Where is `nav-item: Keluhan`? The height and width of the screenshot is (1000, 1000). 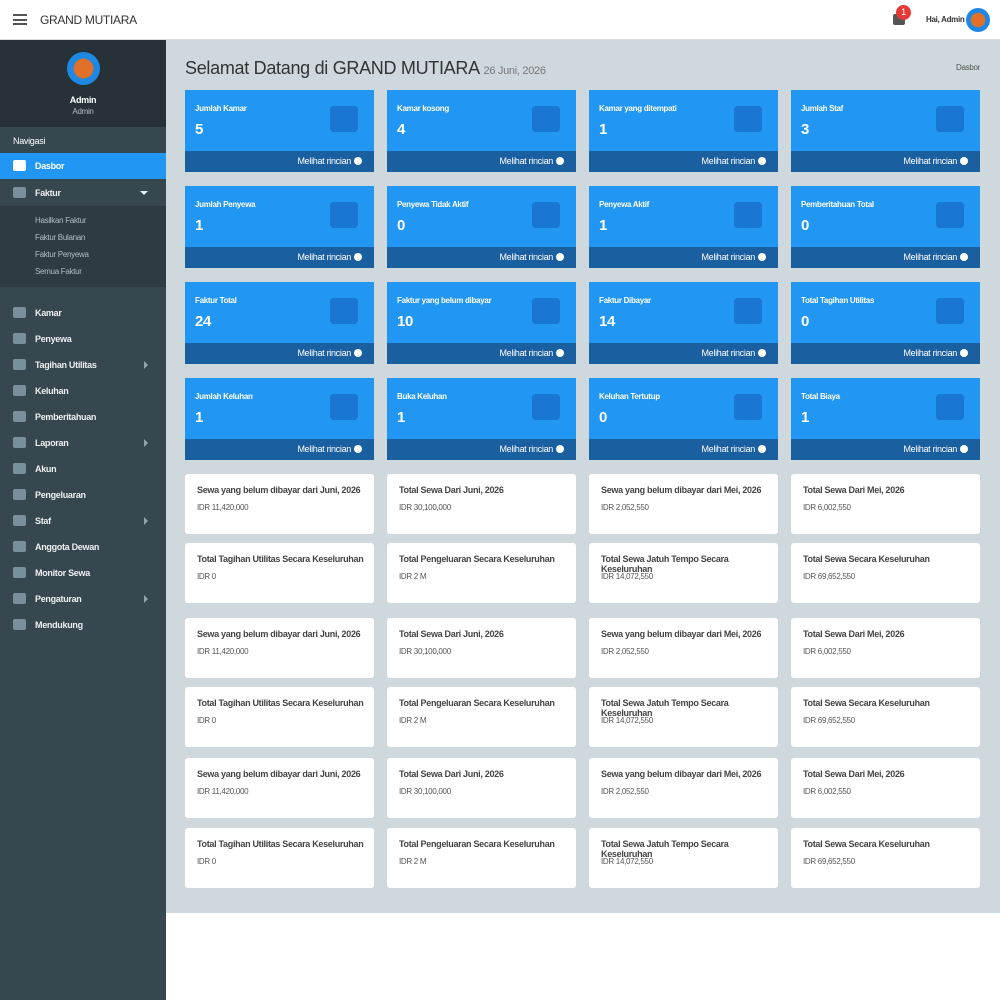
nav-item: Keluhan is located at coordinates (83, 391).